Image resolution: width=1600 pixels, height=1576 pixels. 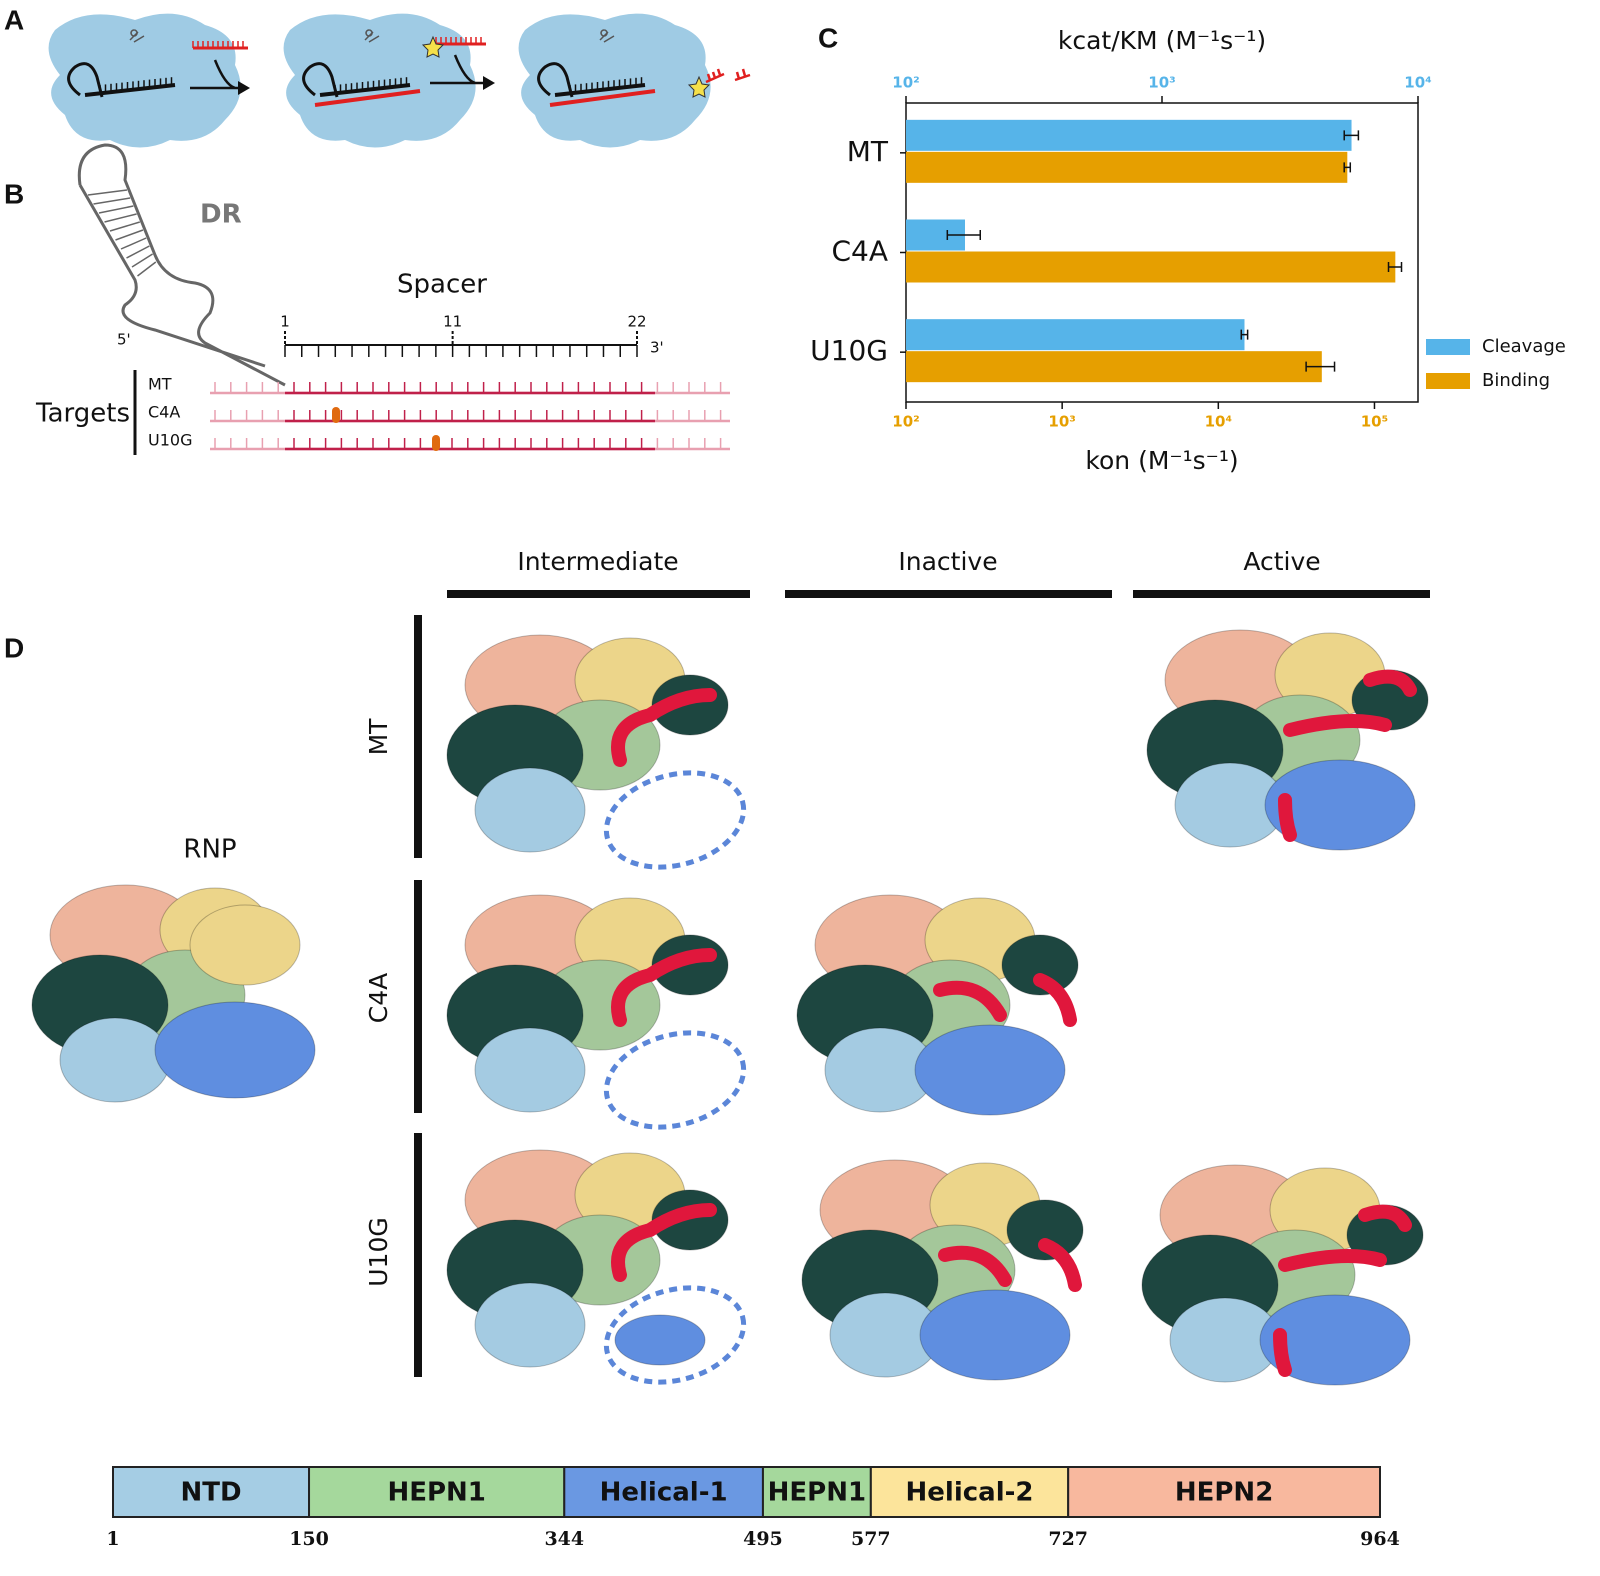 What do you see at coordinates (209, 850) in the screenshot?
I see `rnp-label: RNP` at bounding box center [209, 850].